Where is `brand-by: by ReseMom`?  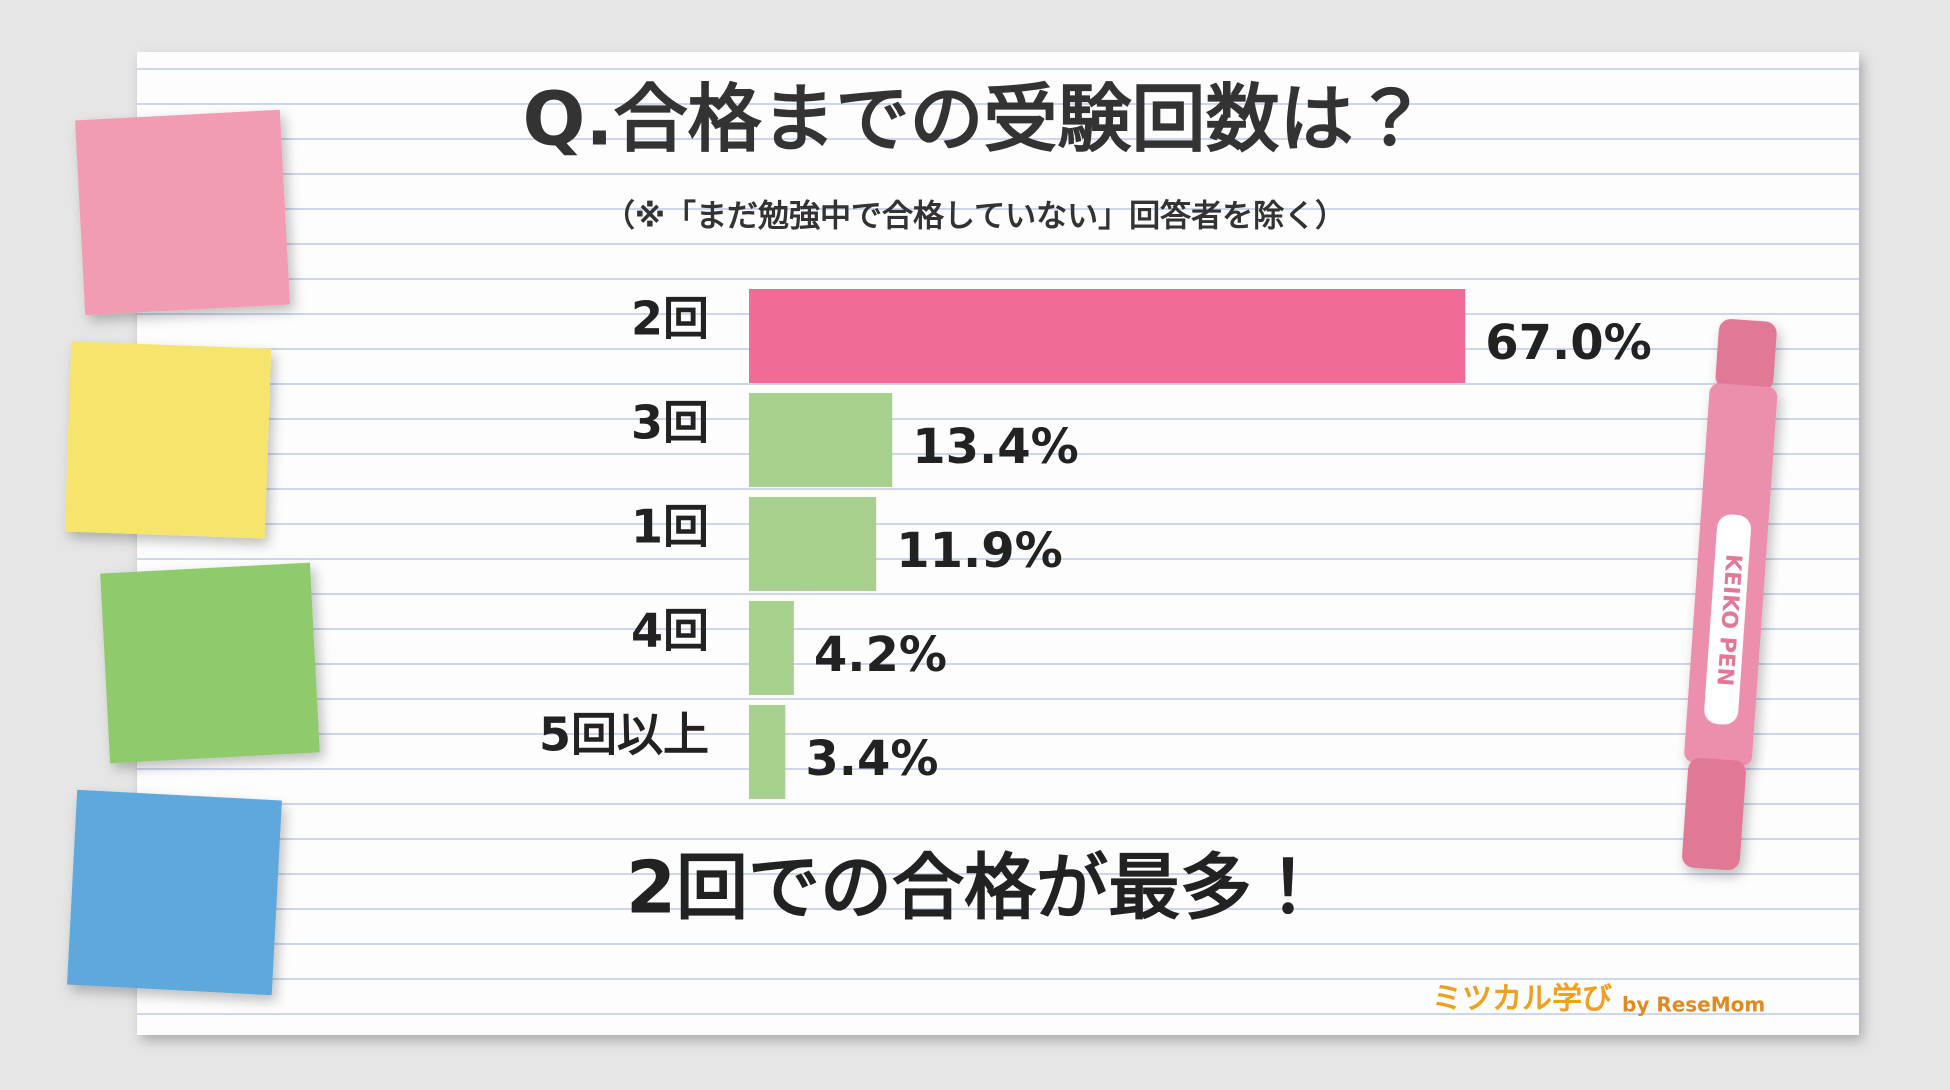 brand-by: by ReseMom is located at coordinates (1693, 1005).